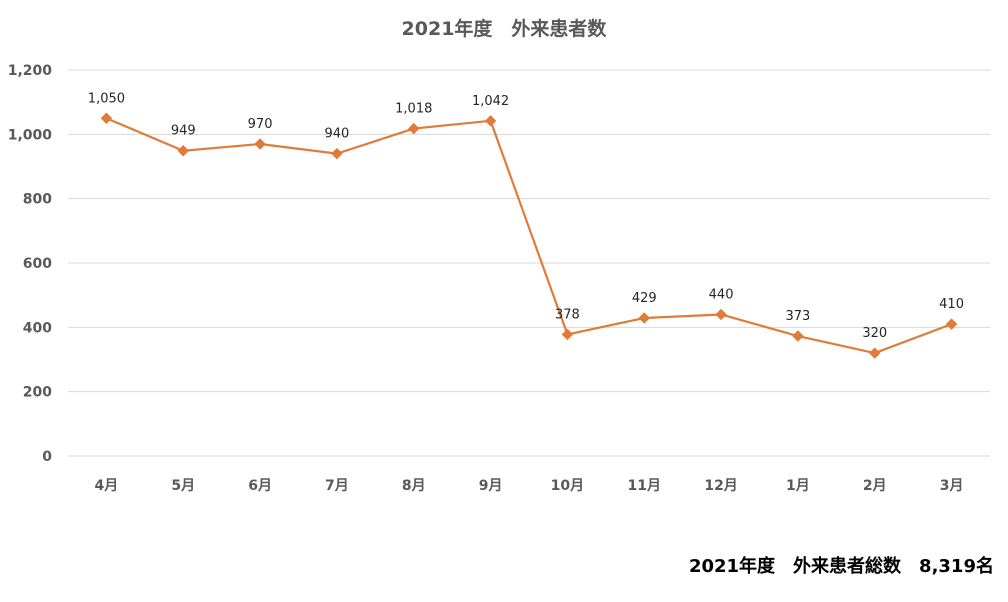 The image size is (1008, 602). What do you see at coordinates (37, 393) in the screenshot?
I see `y-tick-label: 200` at bounding box center [37, 393].